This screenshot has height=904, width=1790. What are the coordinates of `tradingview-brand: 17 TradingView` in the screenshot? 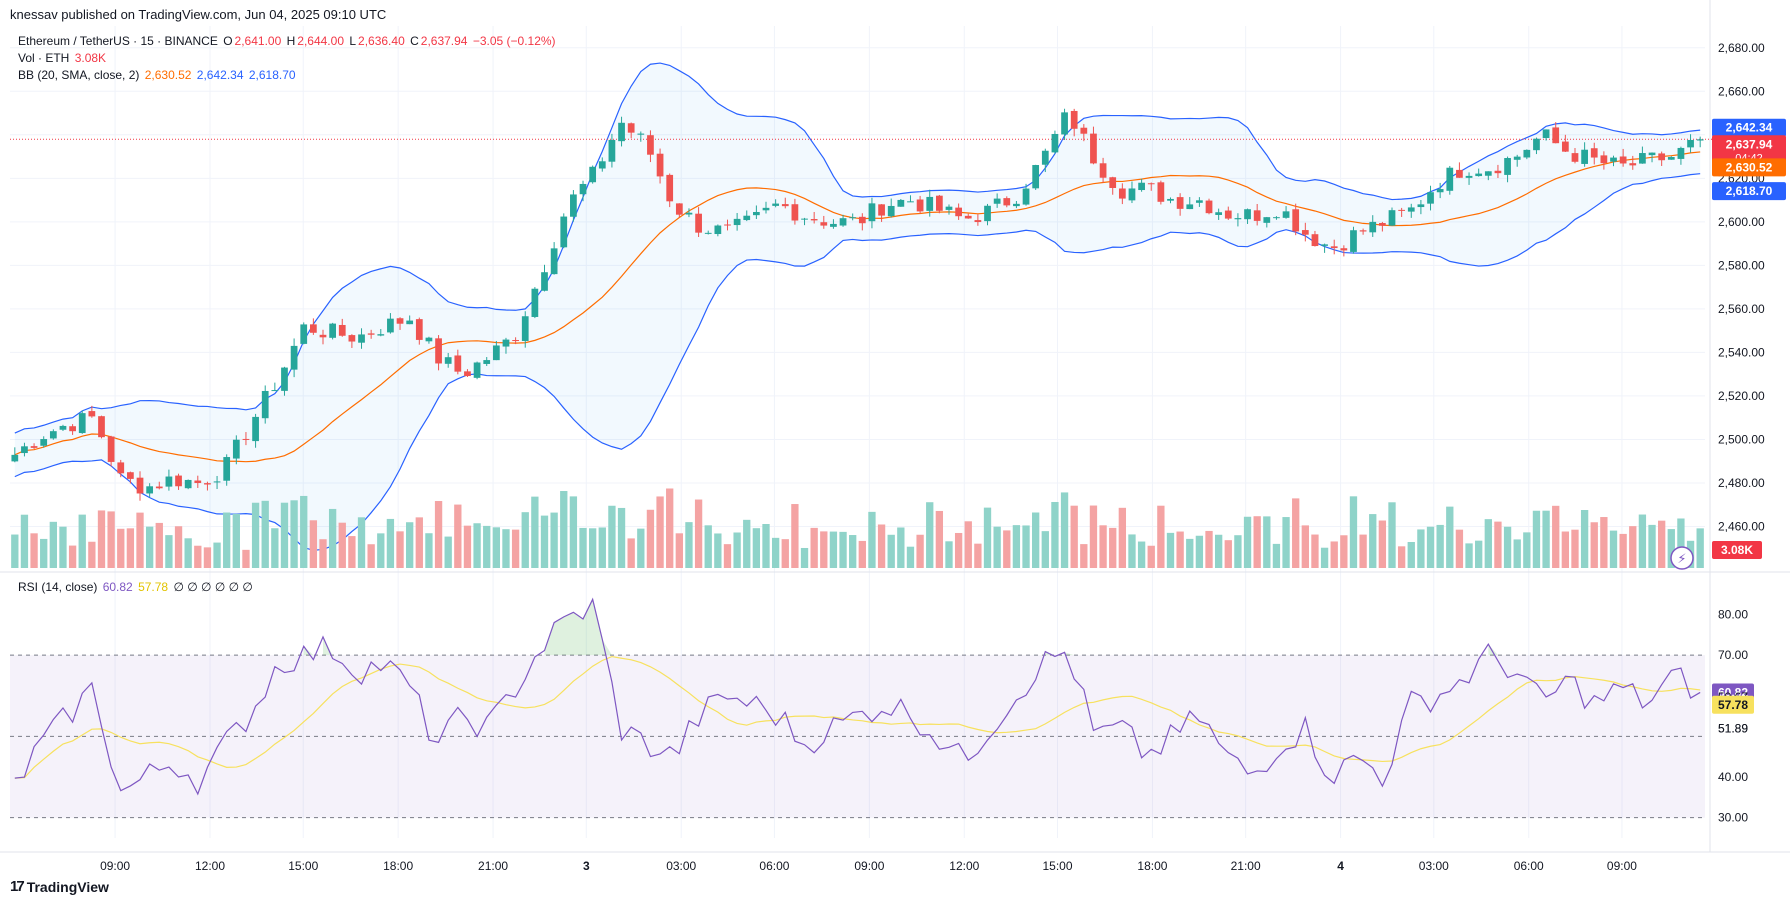 It's located at (59, 886).